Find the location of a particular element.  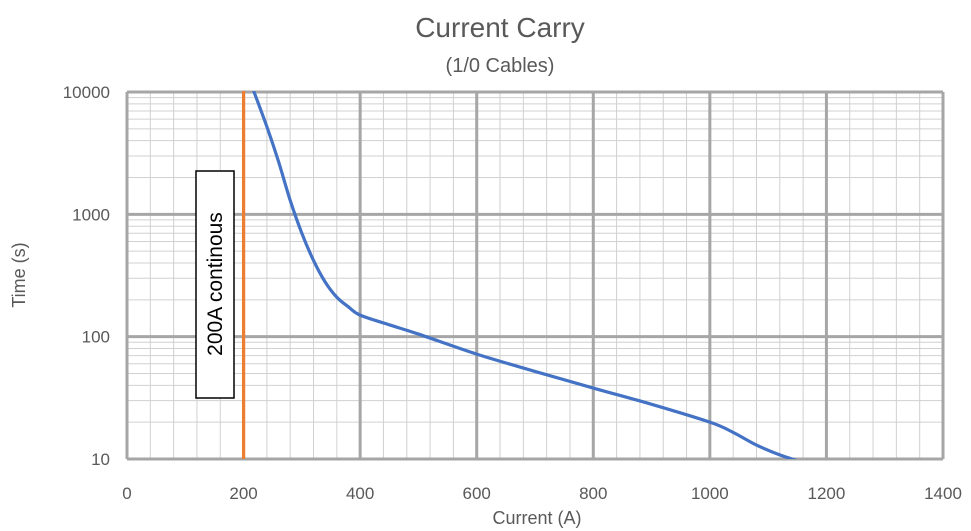

x-tick-label: 800 is located at coordinates (593, 493).